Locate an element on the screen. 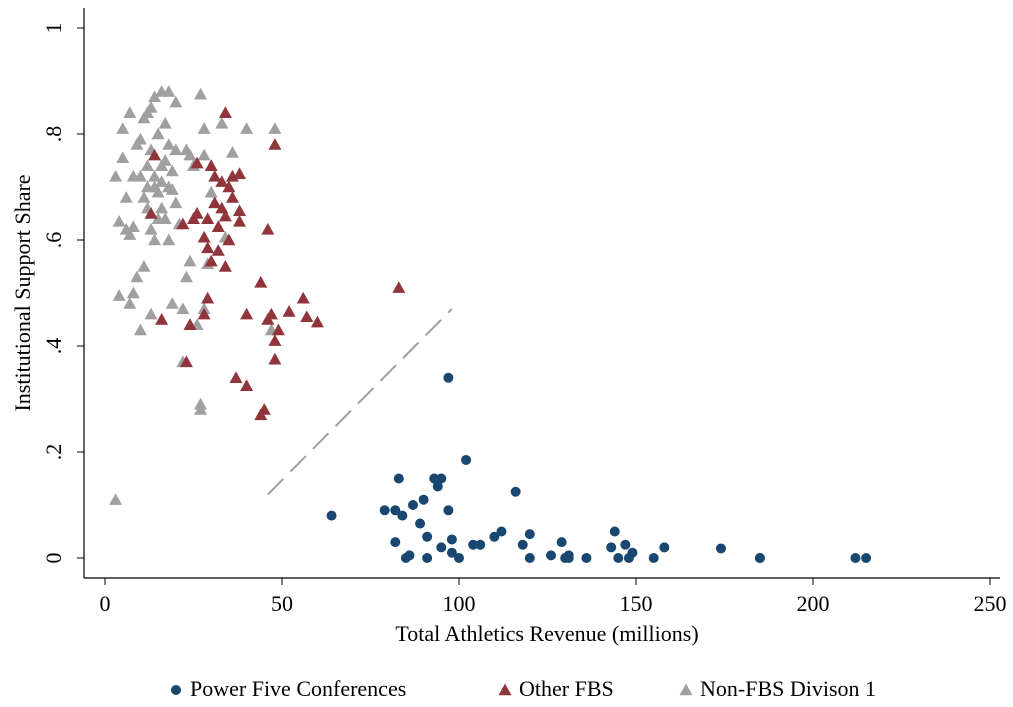  y-tick-label: .2 is located at coordinates (53, 452).